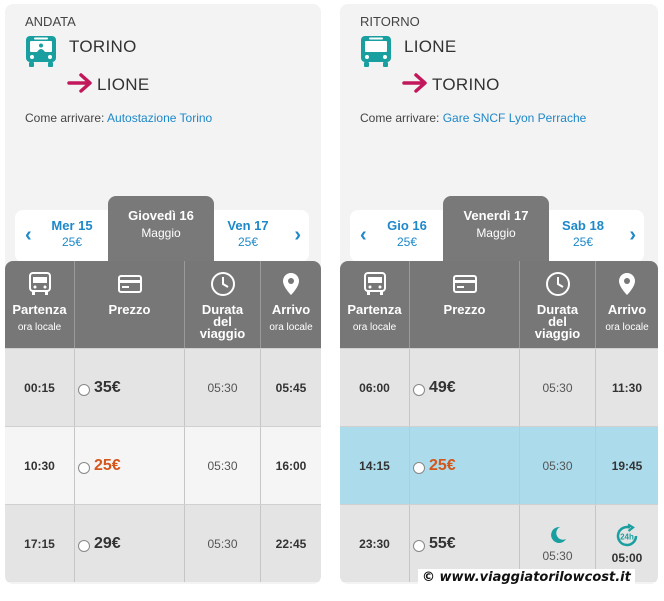 The height and width of the screenshot is (601, 664). What do you see at coordinates (526, 577) in the screenshot?
I see `watermark: © www.viaggiatorilowcost.it` at bounding box center [526, 577].